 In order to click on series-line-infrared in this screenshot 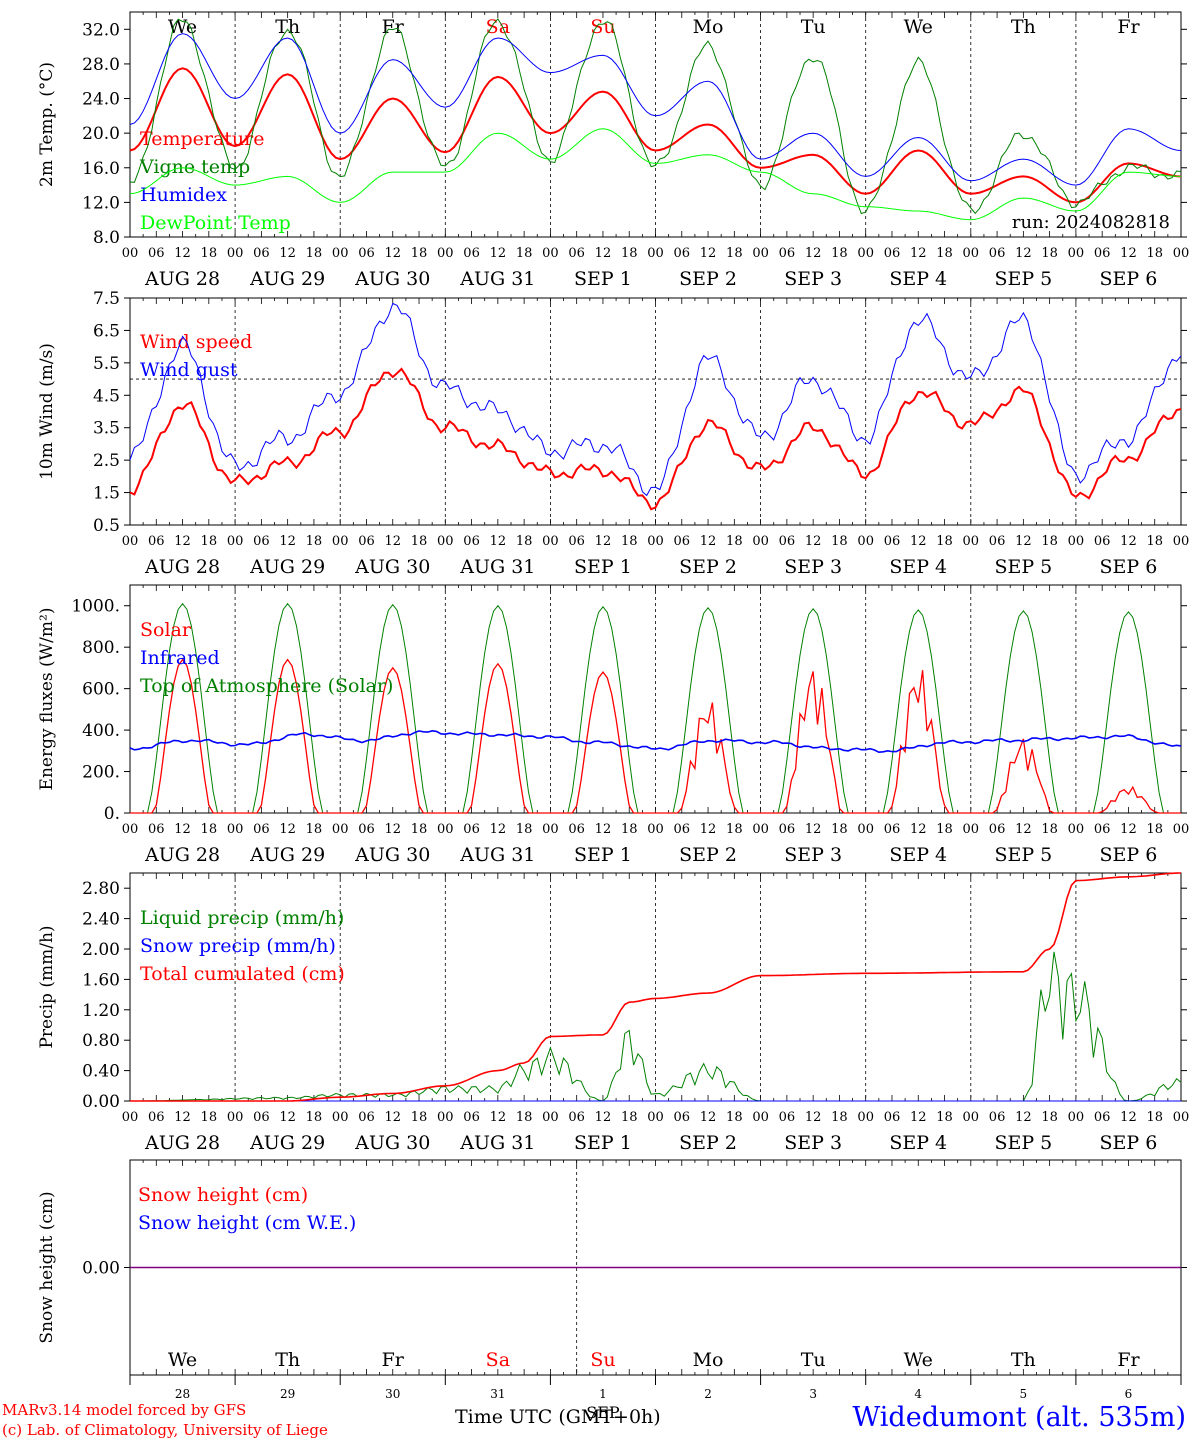, I will do `click(655, 741)`.